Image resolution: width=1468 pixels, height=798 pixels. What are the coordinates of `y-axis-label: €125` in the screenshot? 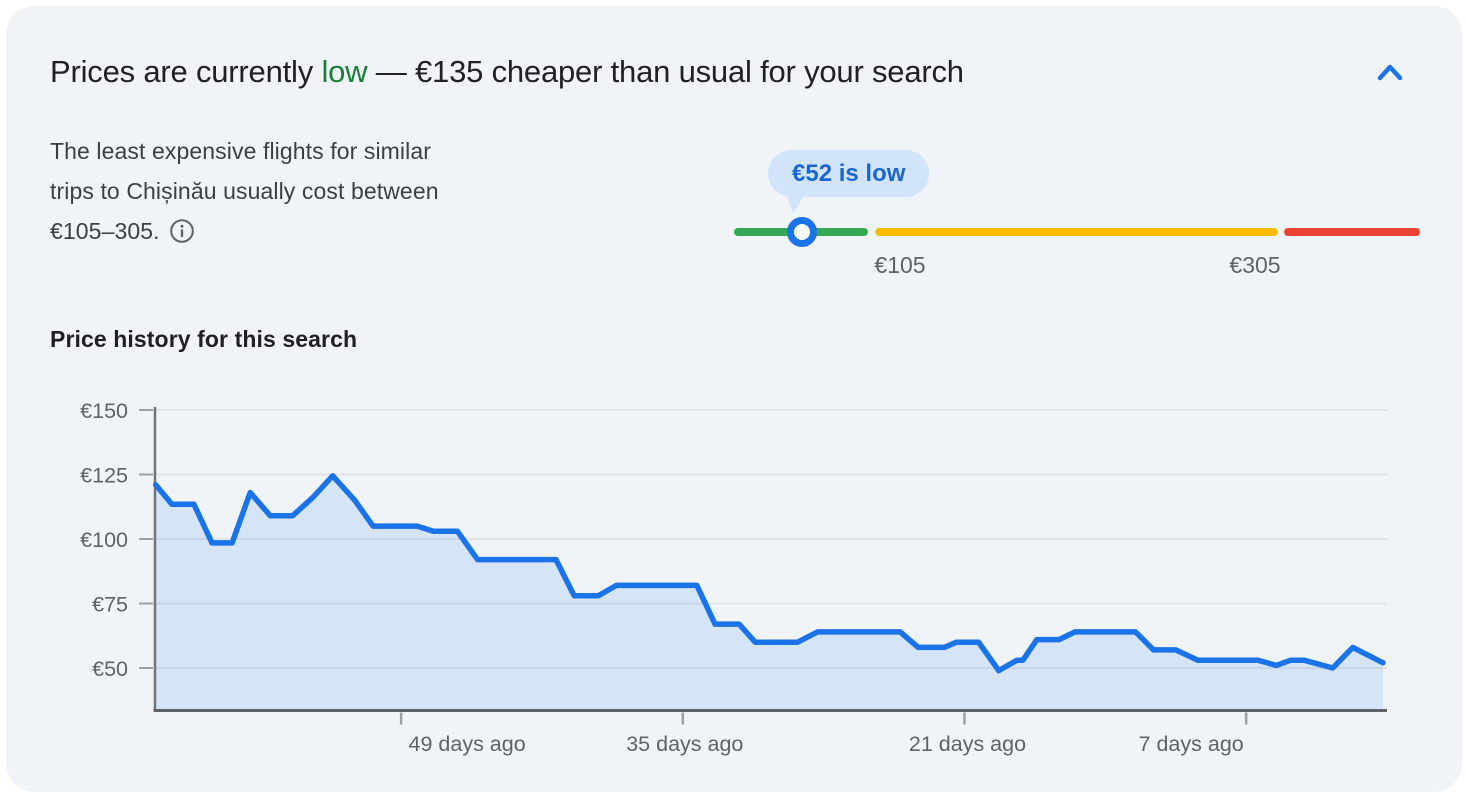 It's located at (104, 476).